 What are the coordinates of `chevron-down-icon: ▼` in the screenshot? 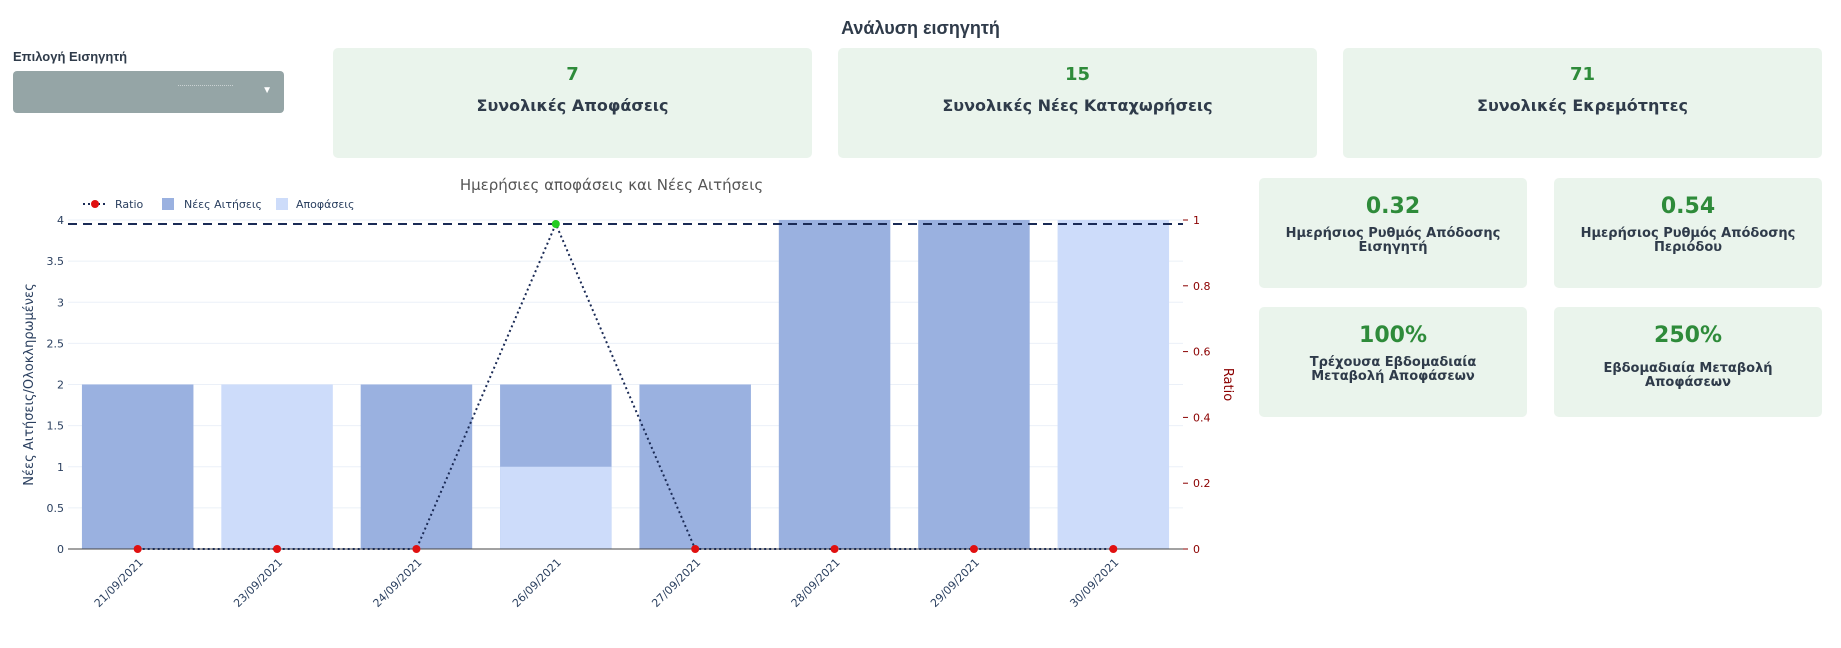 It's located at (267, 90).